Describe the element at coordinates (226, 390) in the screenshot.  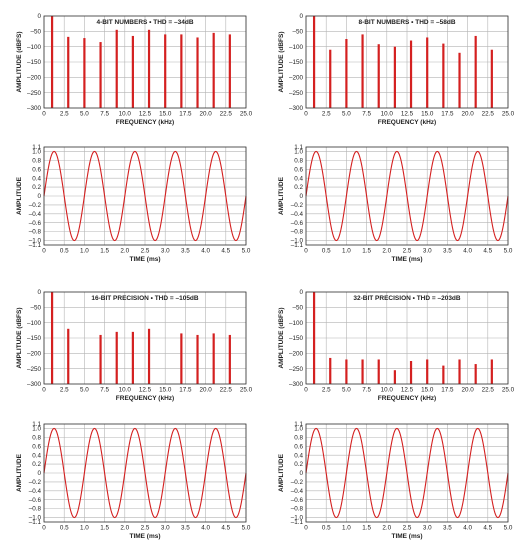
I see `x-tick-label: 22.5` at that location.